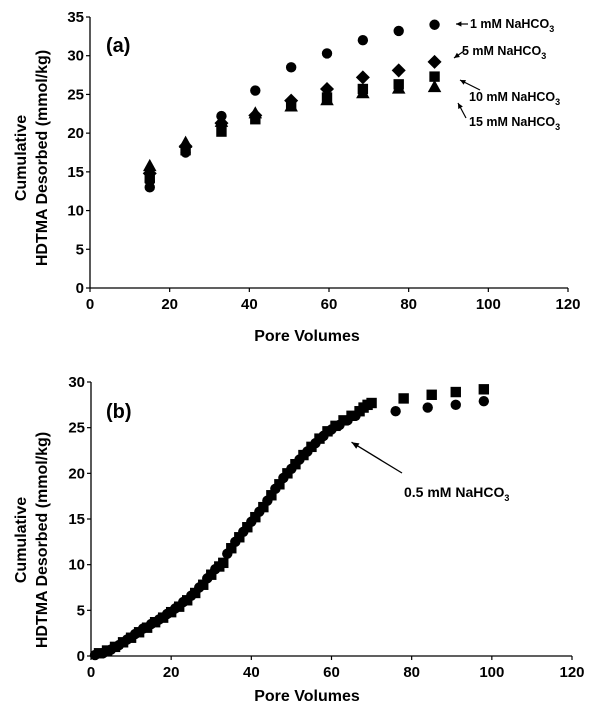 Image resolution: width=597 pixels, height=709 pixels. Describe the element at coordinates (42, 540) in the screenshot. I see `y-axis-title-line2-b: HDTMA Desorbed (mmol/kg)` at that location.